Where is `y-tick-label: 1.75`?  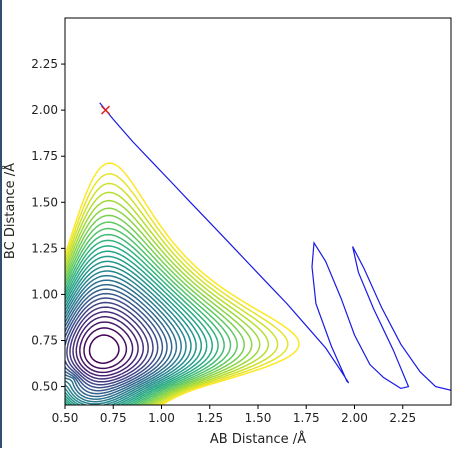 y-tick-label: 1.75 is located at coordinates (44, 156).